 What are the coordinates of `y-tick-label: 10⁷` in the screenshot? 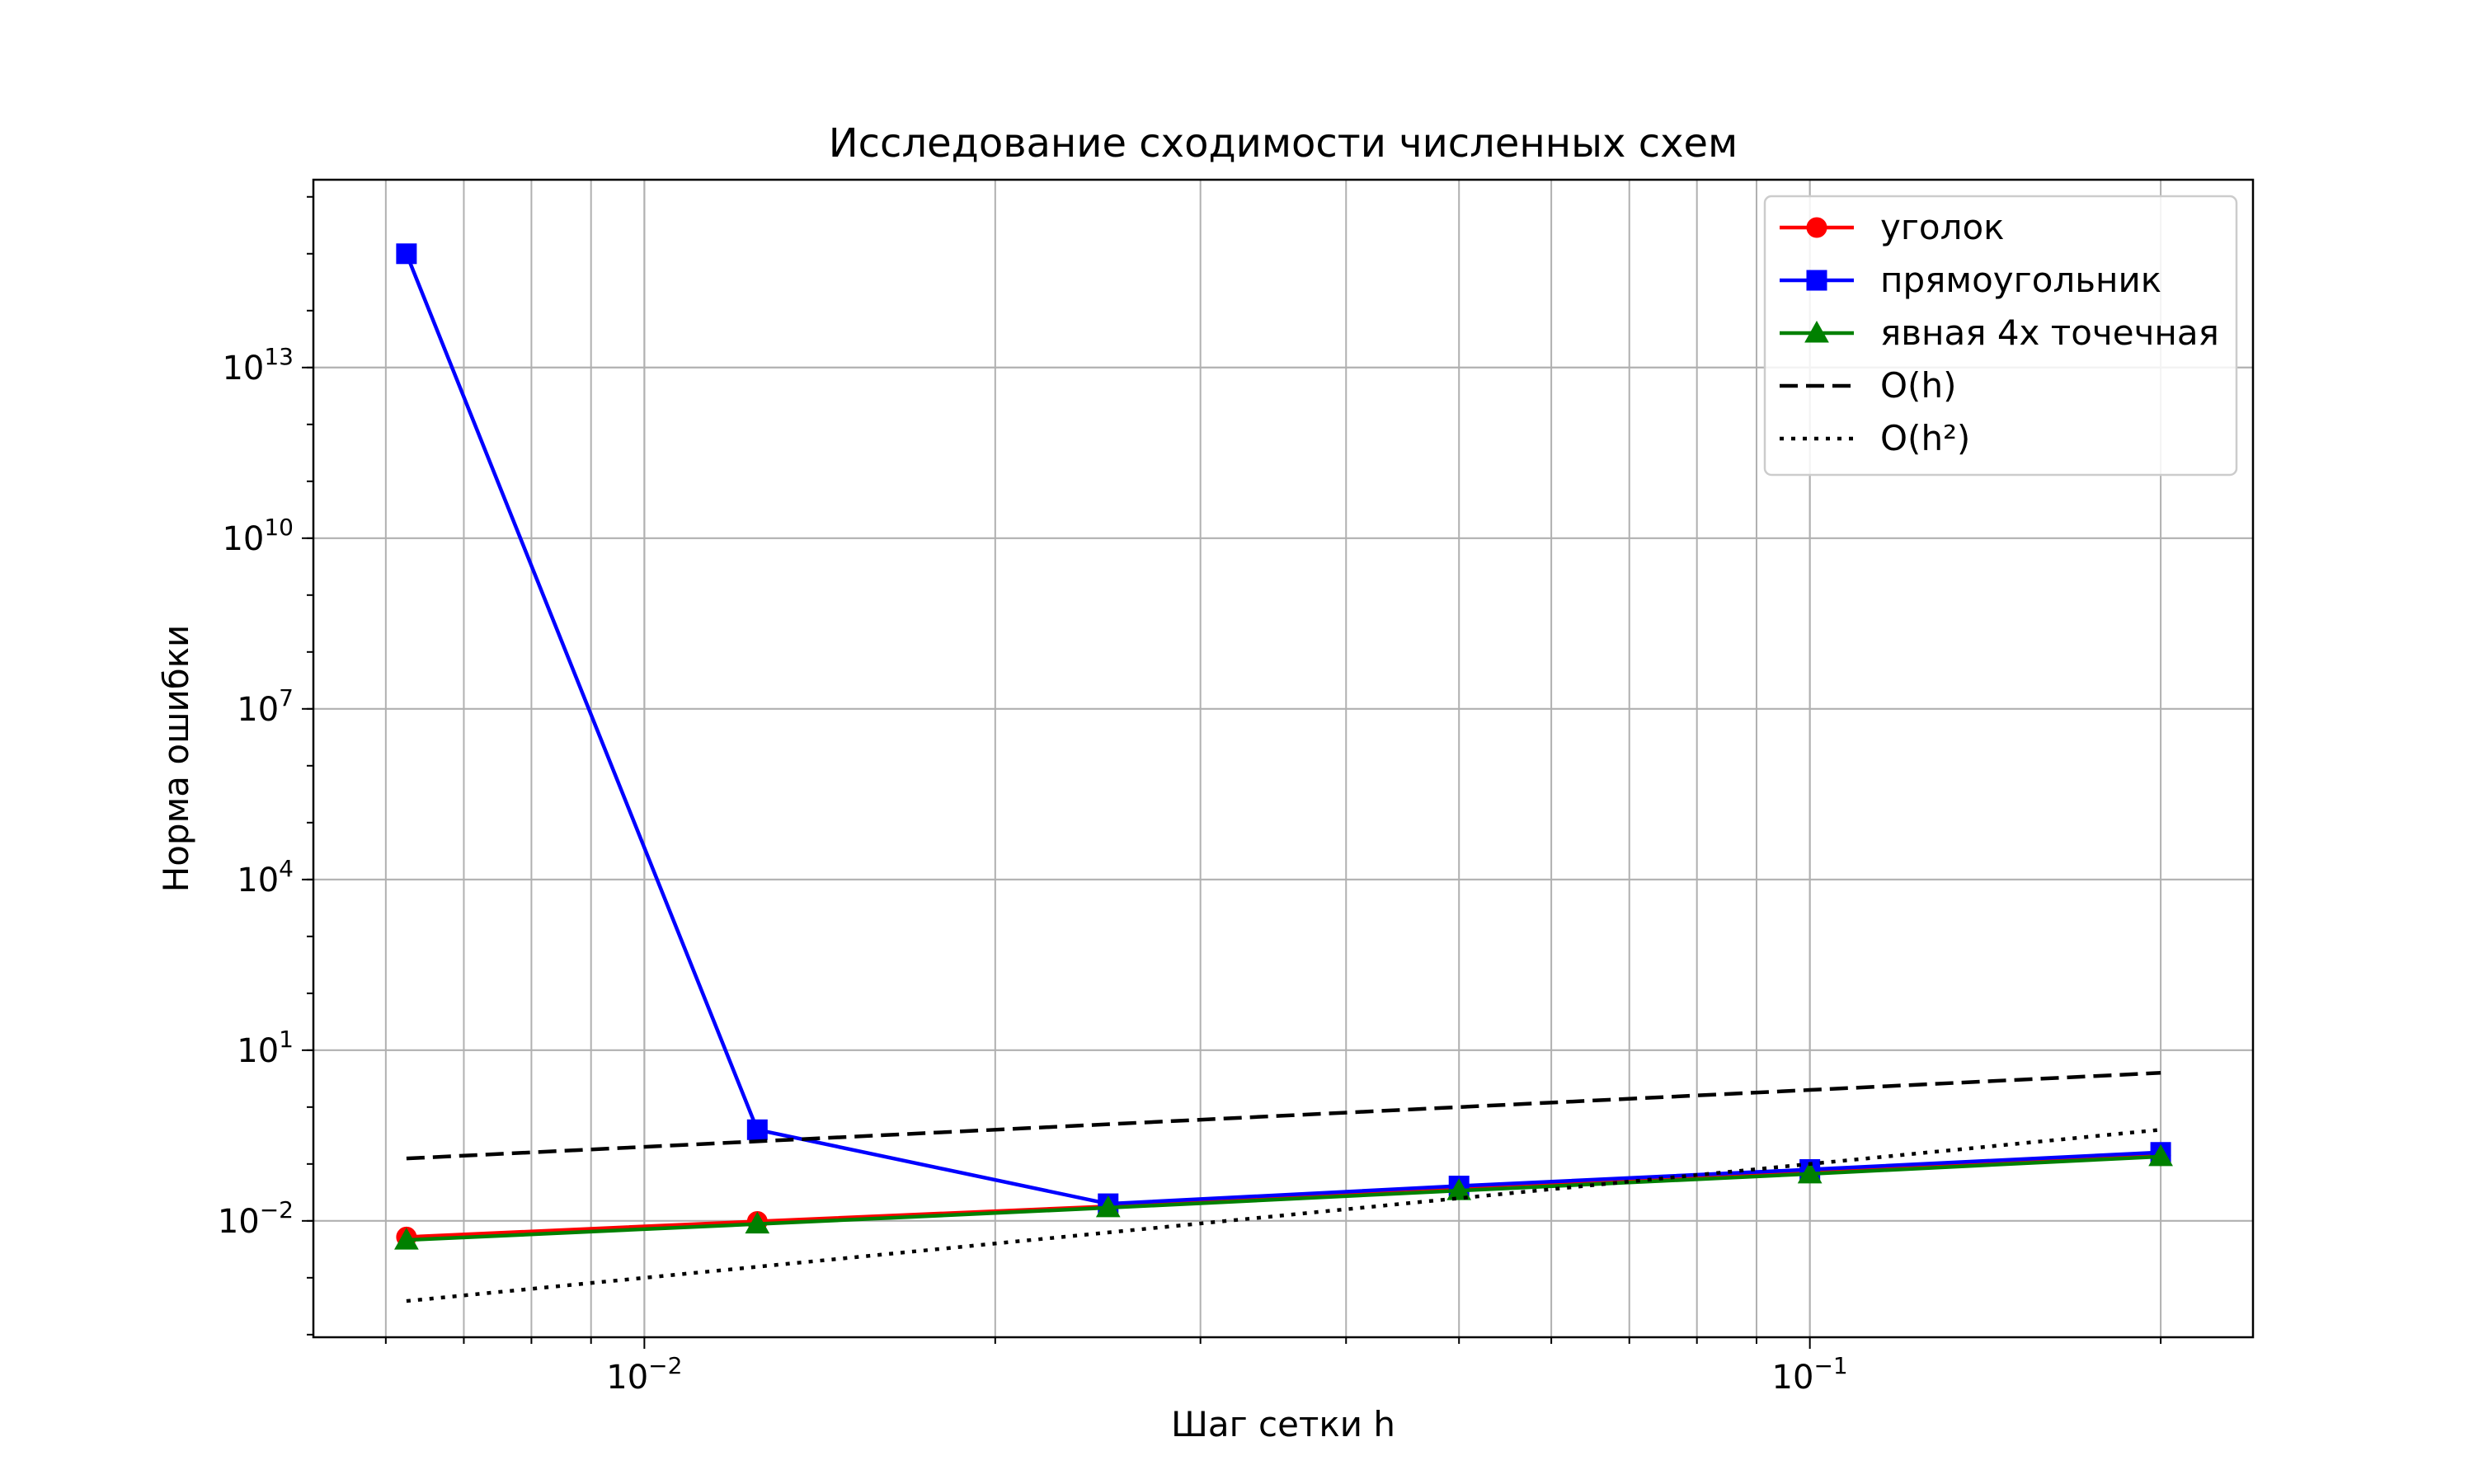 It's located at (265, 706).